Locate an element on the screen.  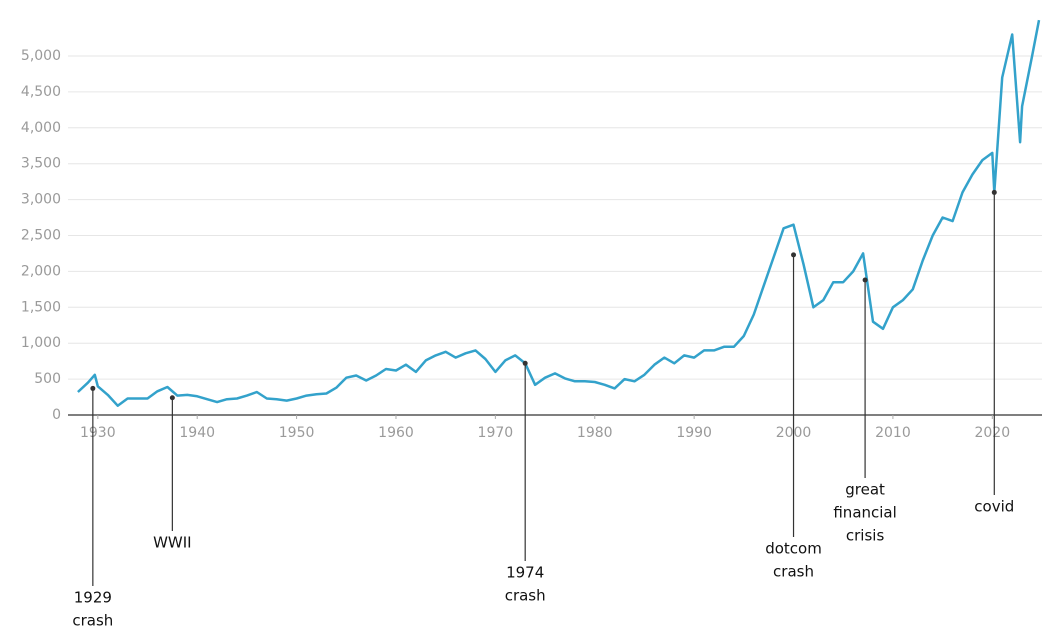
annotation-label: great is located at coordinates (865, 490).